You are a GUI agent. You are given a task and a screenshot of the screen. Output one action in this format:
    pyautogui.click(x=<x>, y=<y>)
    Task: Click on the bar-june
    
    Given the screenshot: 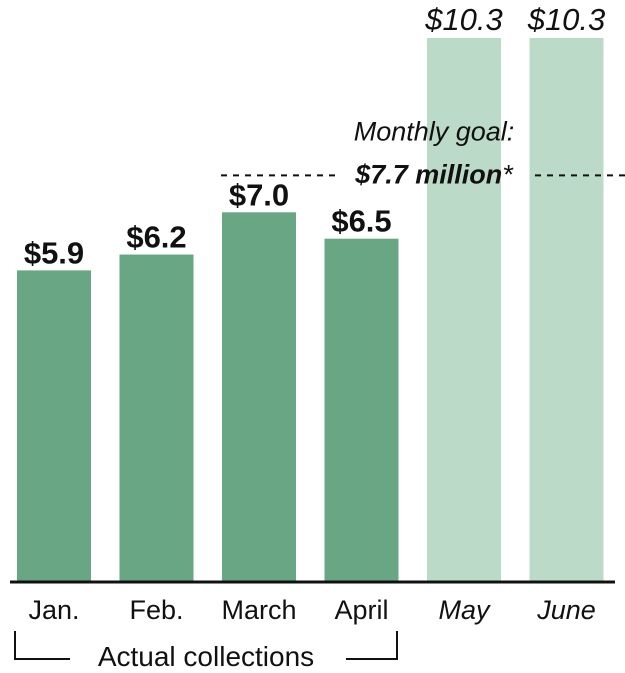 What is the action you would take?
    pyautogui.click(x=566, y=310)
    